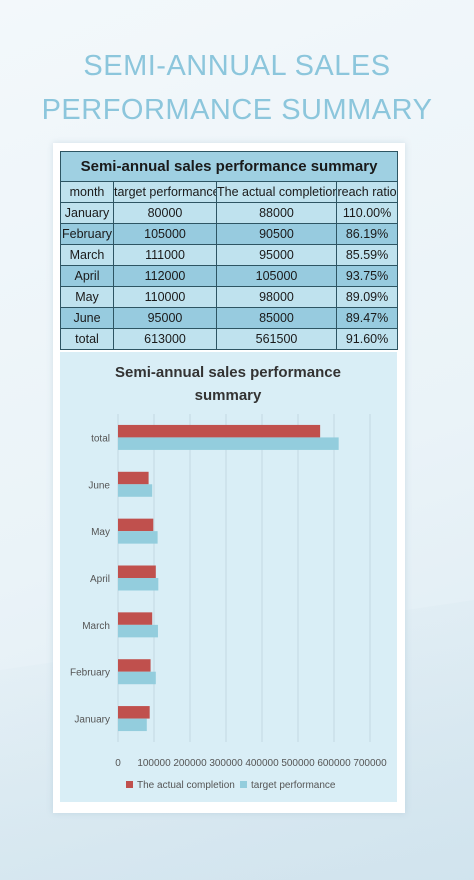 The image size is (474, 880). I want to click on cell-actual: 98000, so click(276, 297).